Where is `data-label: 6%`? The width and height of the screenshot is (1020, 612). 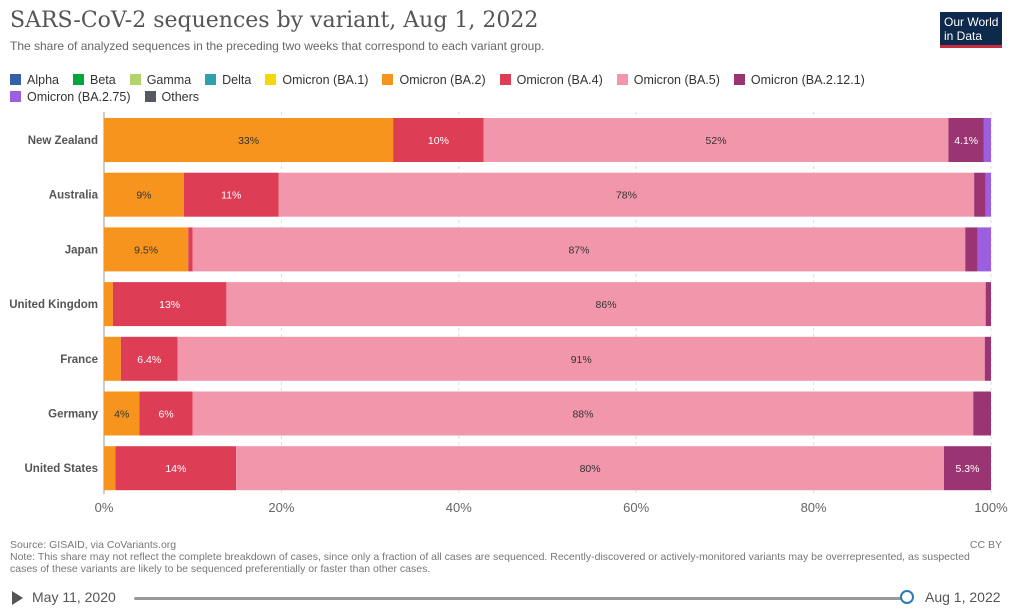 data-label: 6% is located at coordinates (165, 415).